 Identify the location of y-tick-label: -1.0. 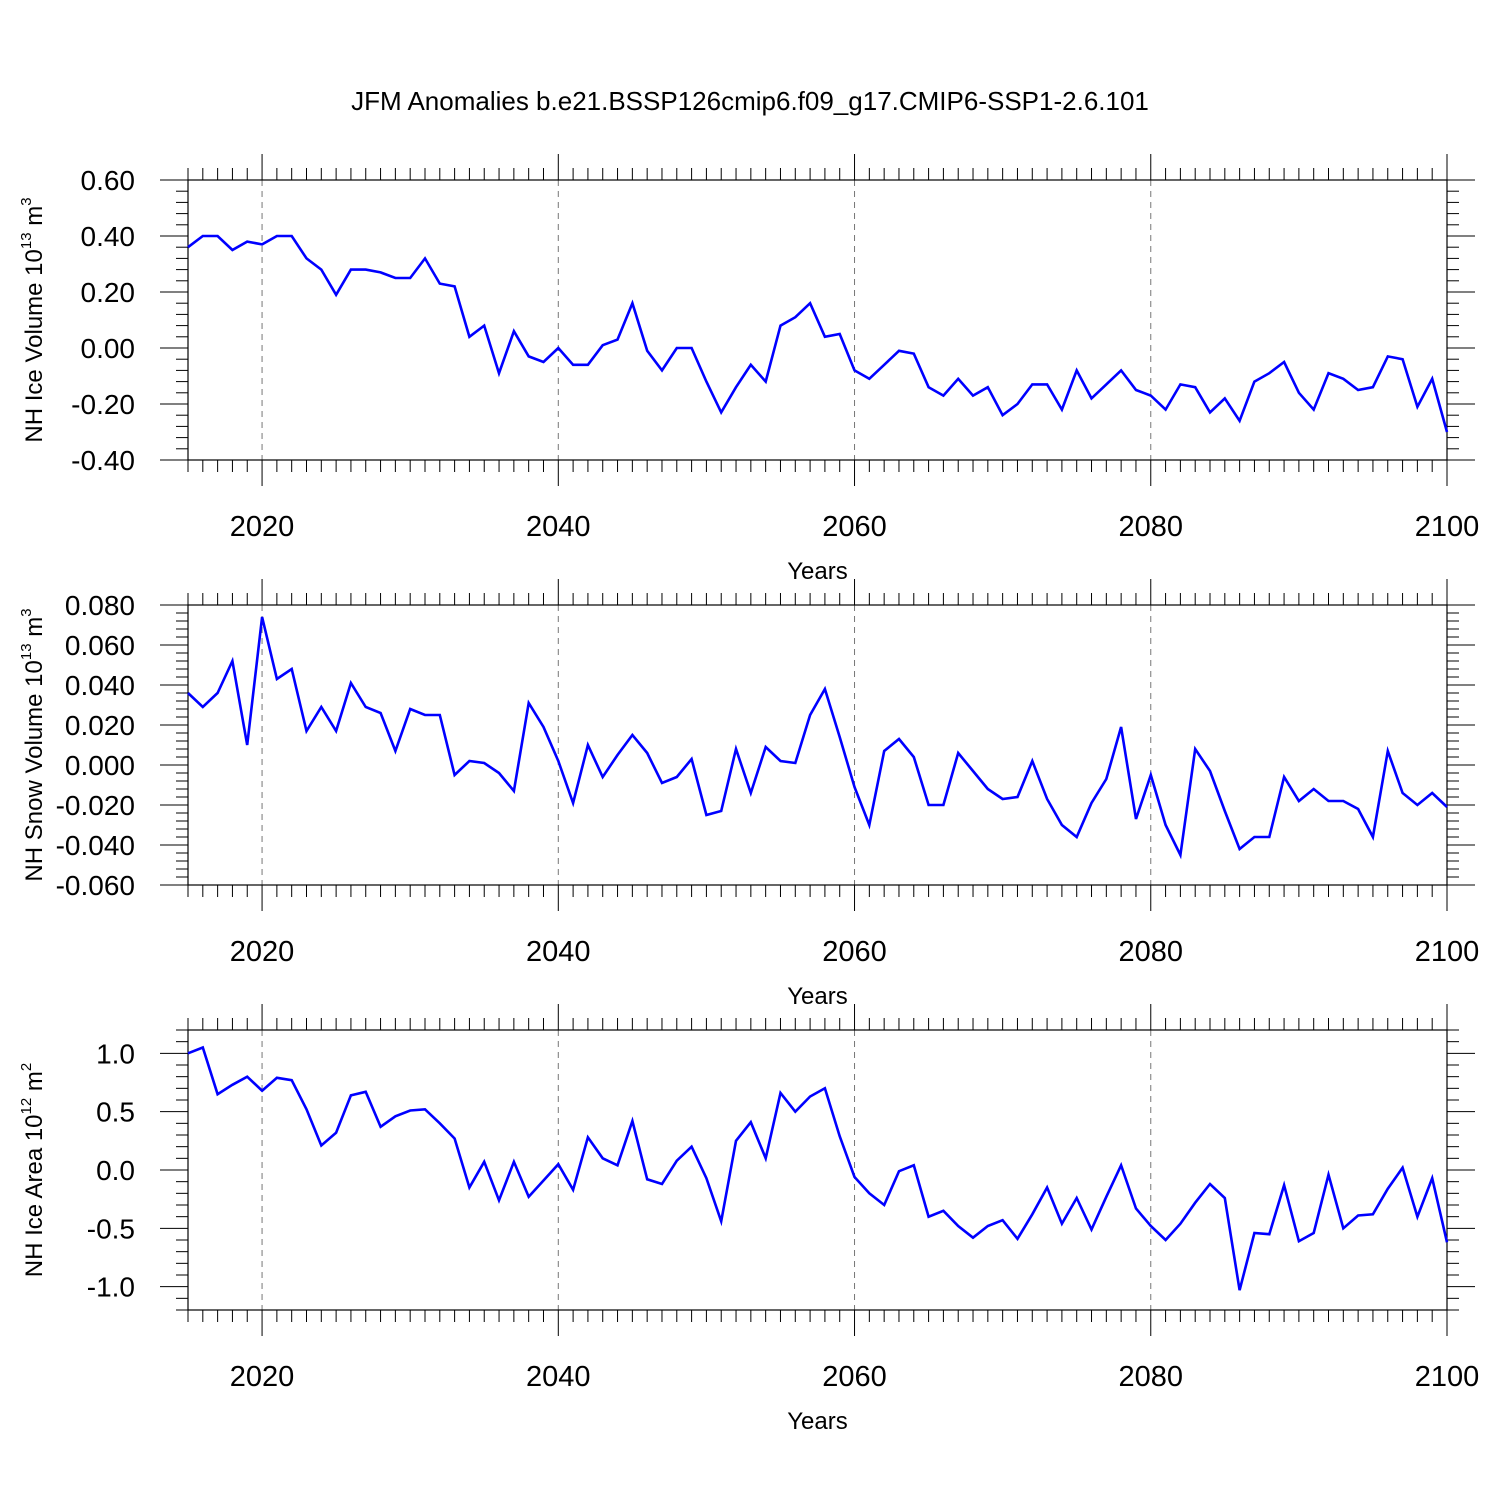
(111, 1287).